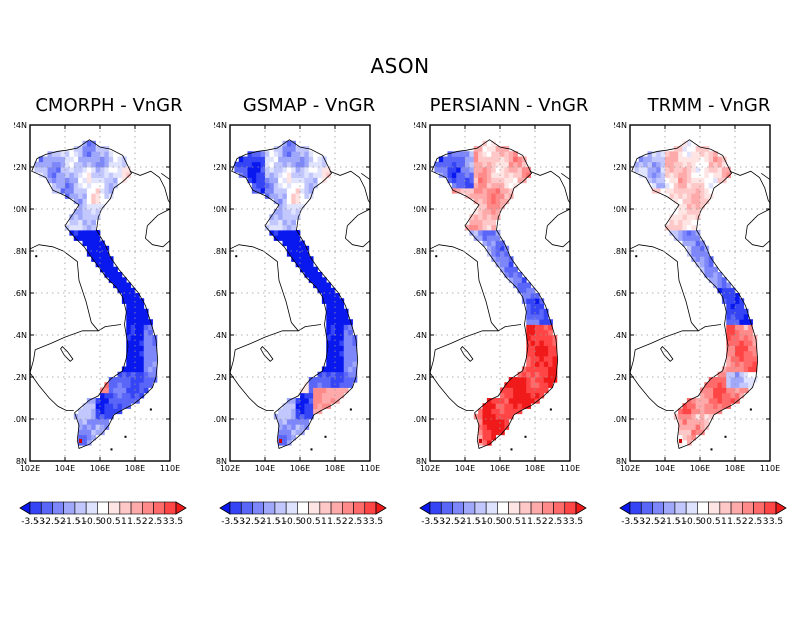 This screenshot has width=800, height=618. What do you see at coordinates (51, 522) in the screenshot?
I see `colorbar-label: -2.5` at bounding box center [51, 522].